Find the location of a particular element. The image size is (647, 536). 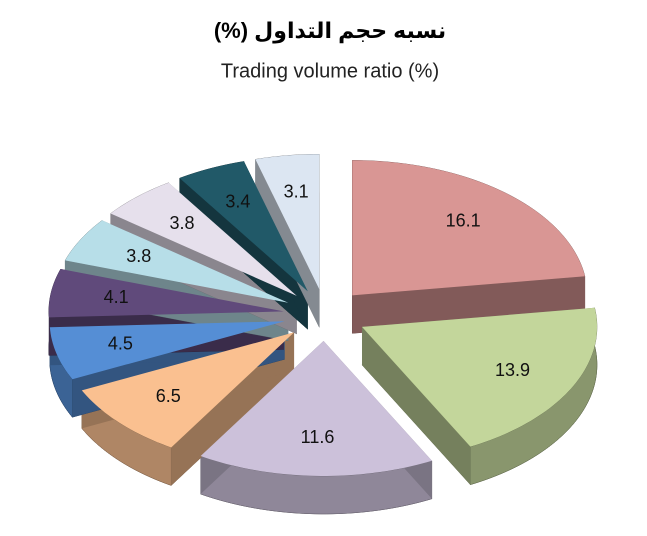

chart-title: نسبه حجم التداول (%) is located at coordinates (330, 31).